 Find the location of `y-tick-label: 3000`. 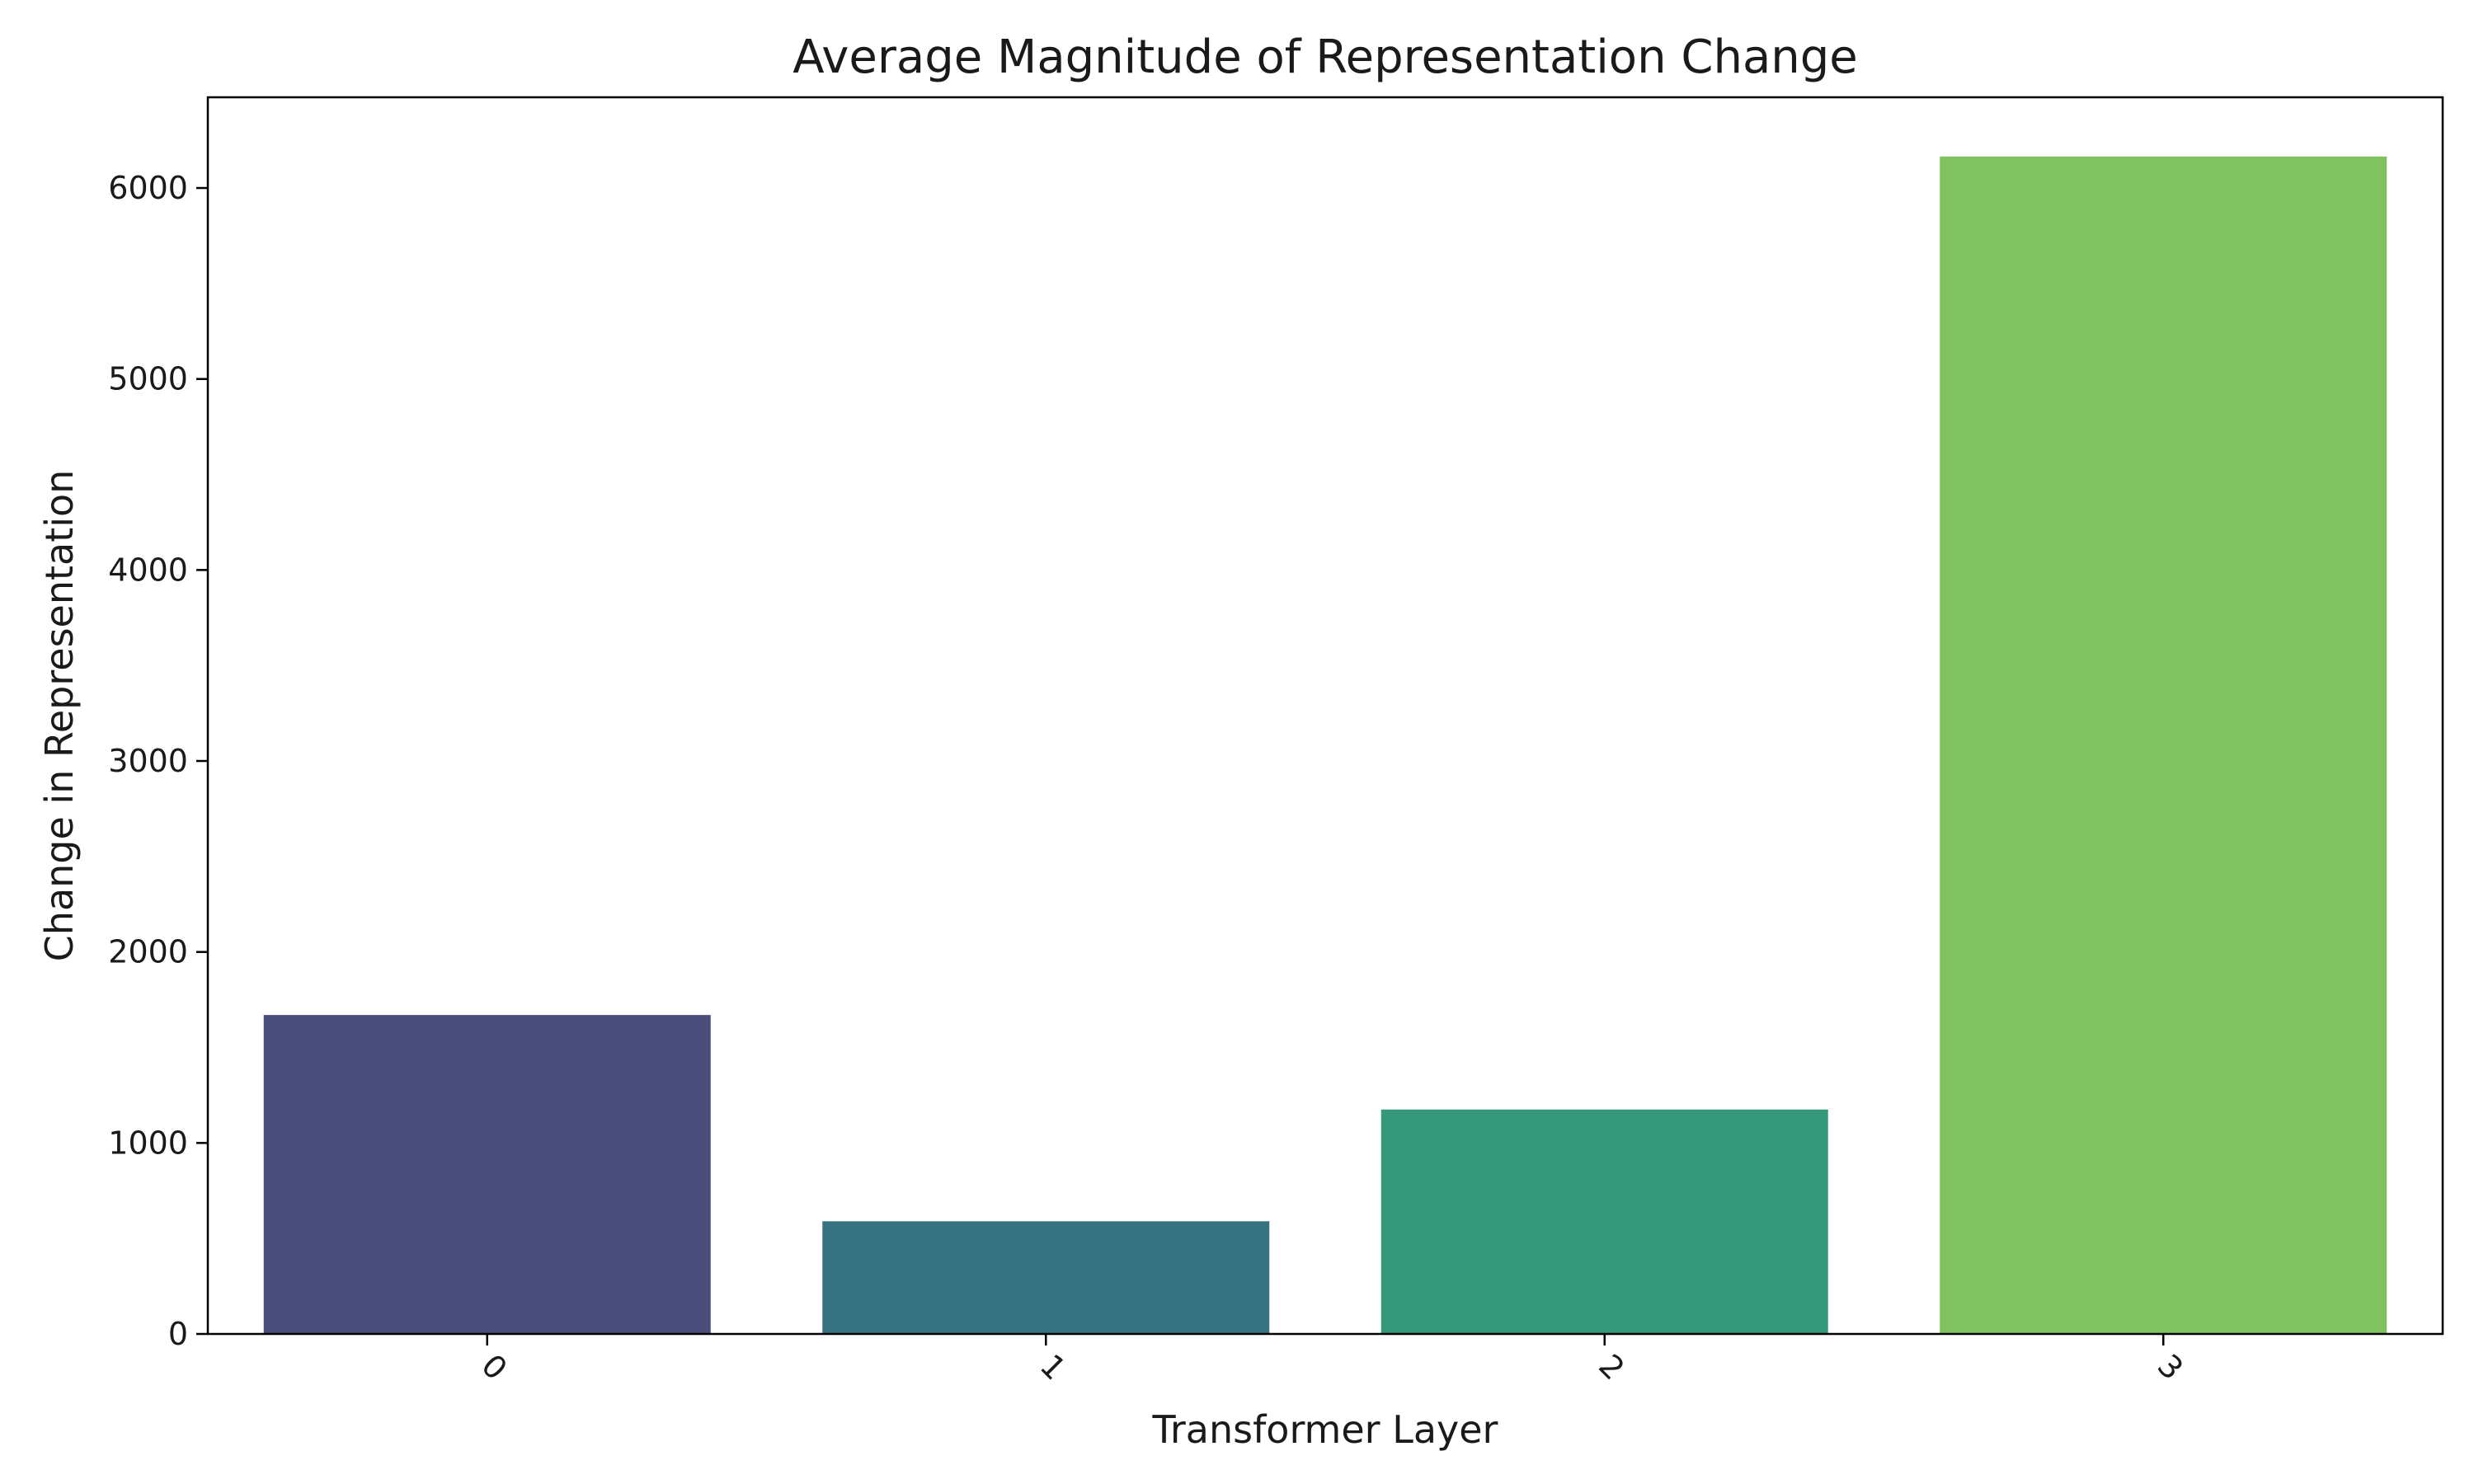

y-tick-label: 3000 is located at coordinates (148, 761).